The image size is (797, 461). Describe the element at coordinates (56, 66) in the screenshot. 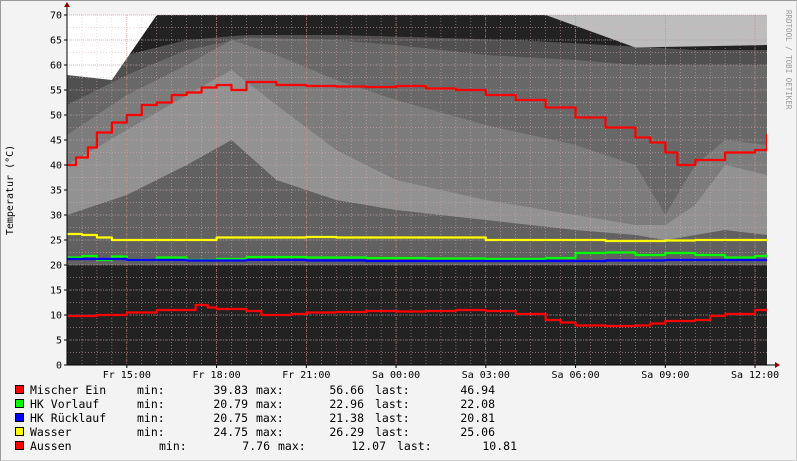

I see `y-tick-label: 60` at that location.